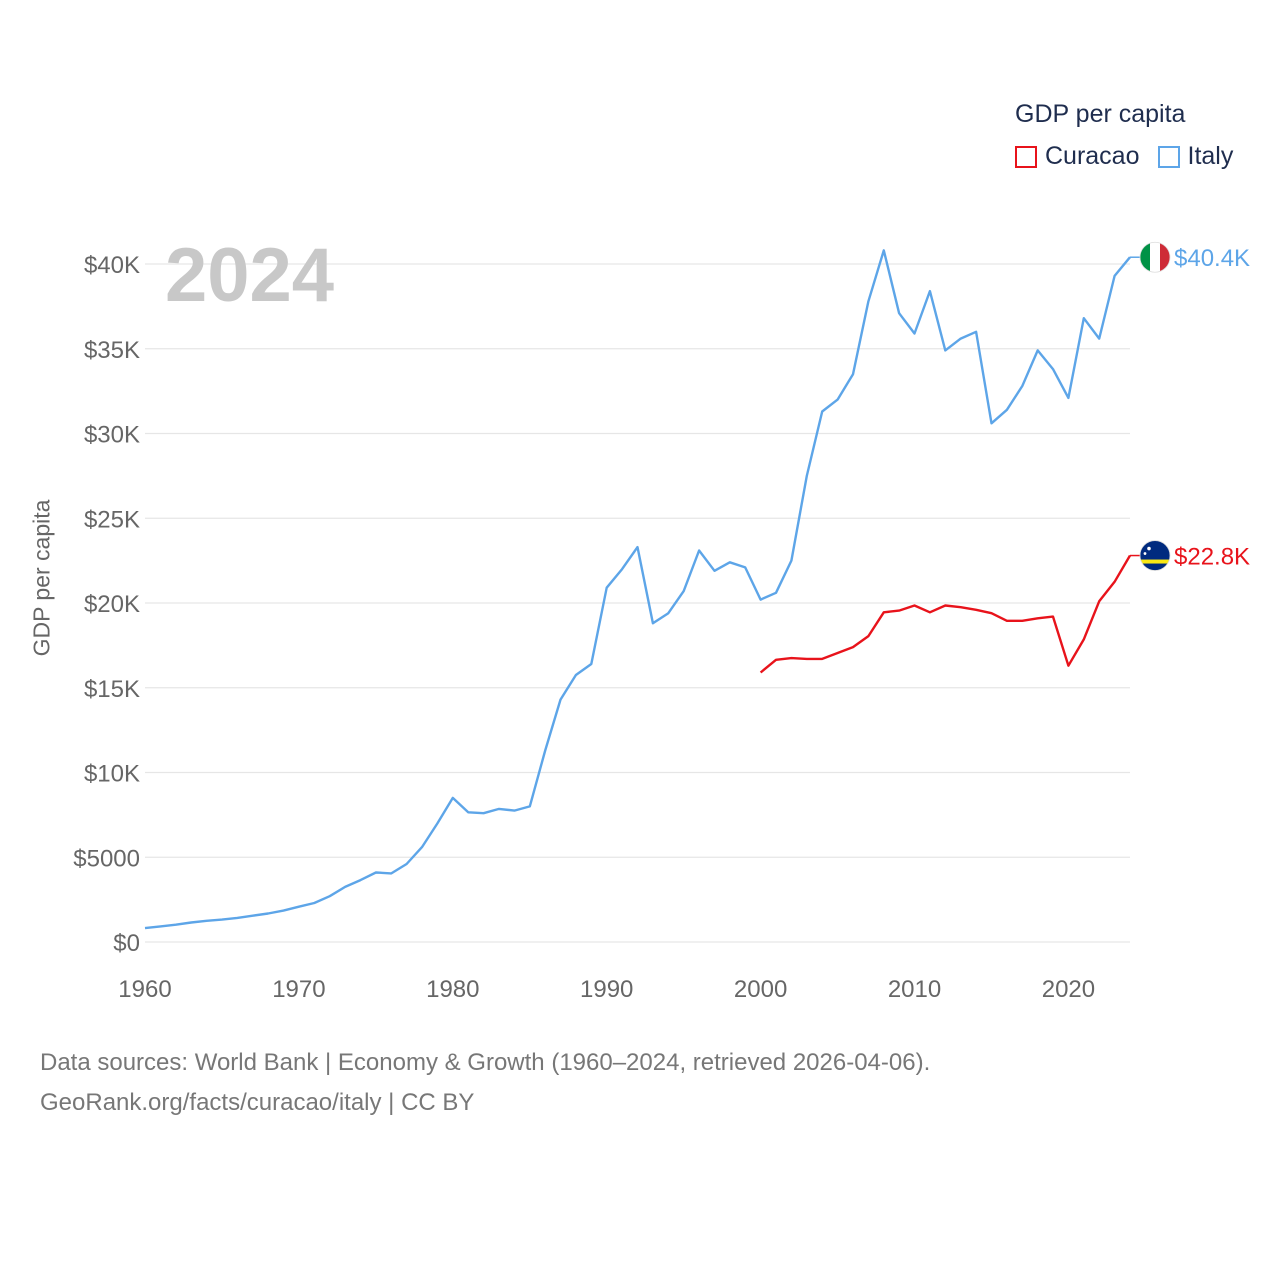 Image resolution: width=1280 pixels, height=1280 pixels. I want to click on x-tick-label: 1960, so click(144, 989).